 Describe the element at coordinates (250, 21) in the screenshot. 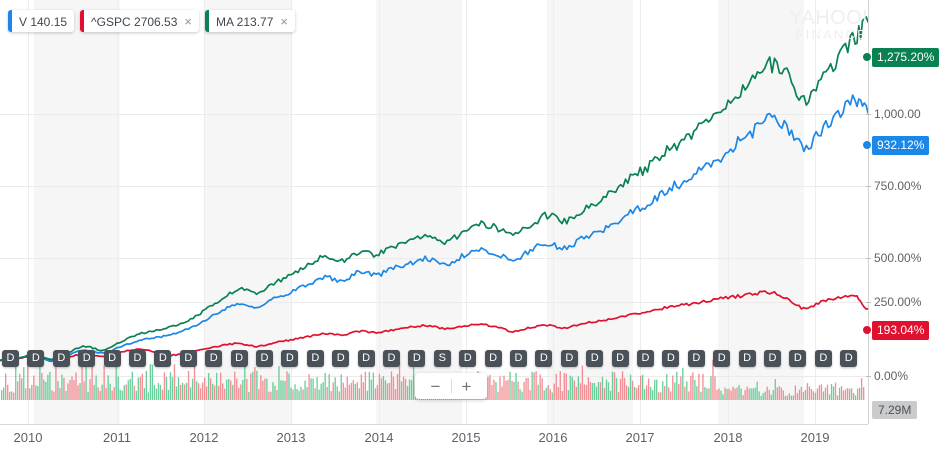

I see `legend-chip: MA 213.77 ×` at that location.